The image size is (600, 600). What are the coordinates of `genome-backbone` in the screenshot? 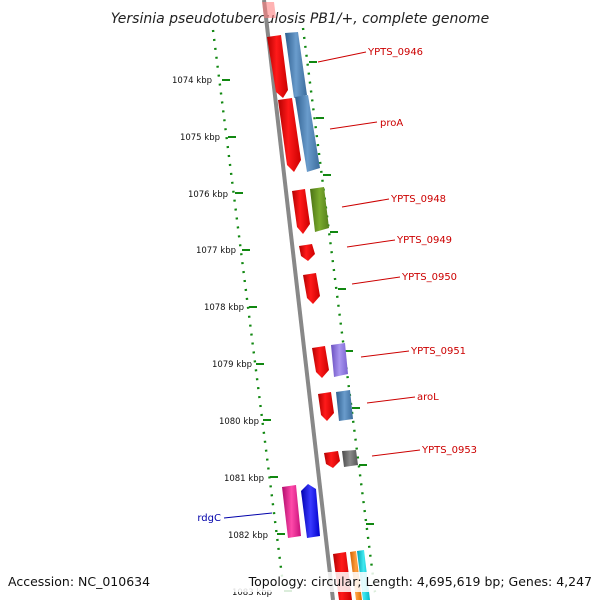 It's located at (298, 300).